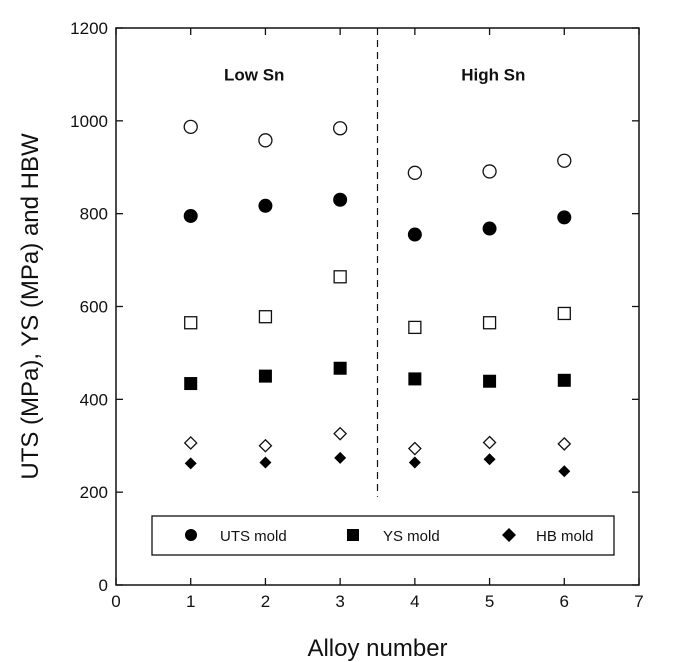  Describe the element at coordinates (493, 74) in the screenshot. I see `region-label-high-sn: High Sn` at that location.